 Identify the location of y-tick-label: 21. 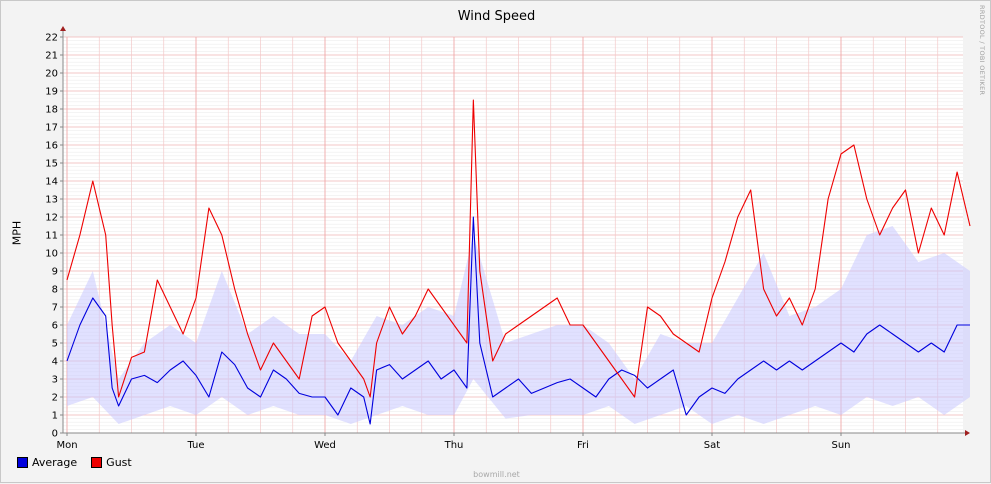
(51, 56).